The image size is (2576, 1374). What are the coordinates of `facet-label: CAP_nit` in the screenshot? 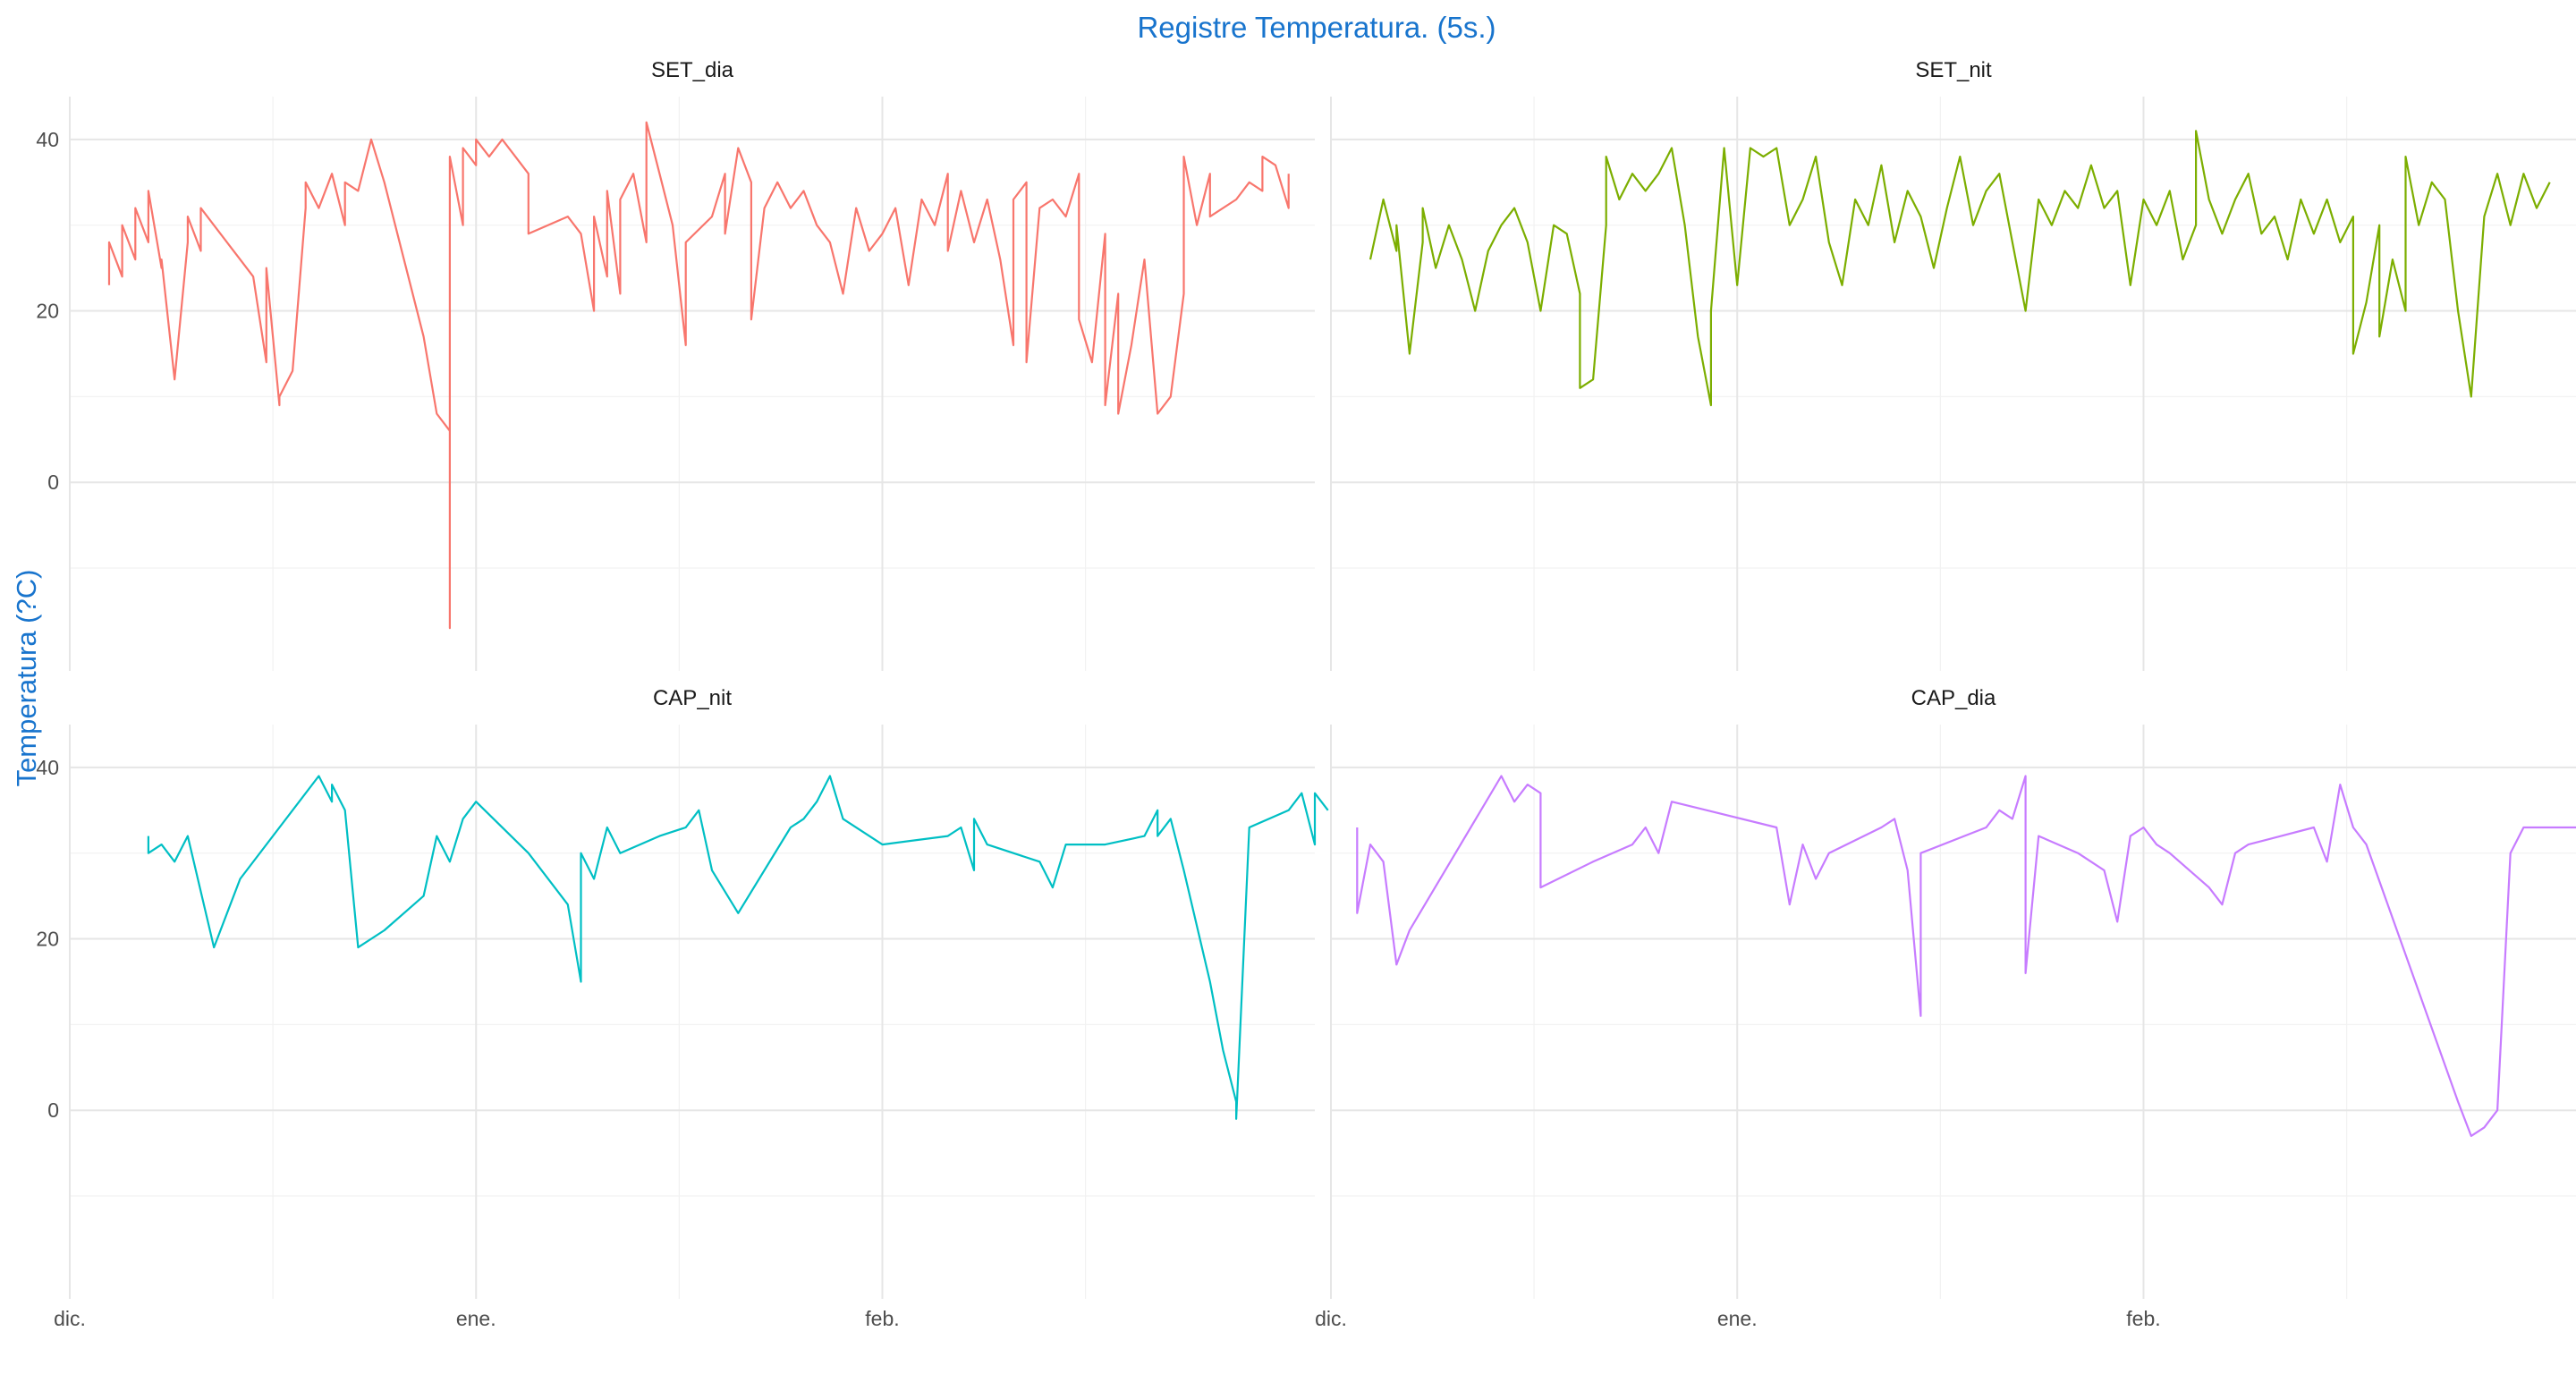 It's located at (692, 698).